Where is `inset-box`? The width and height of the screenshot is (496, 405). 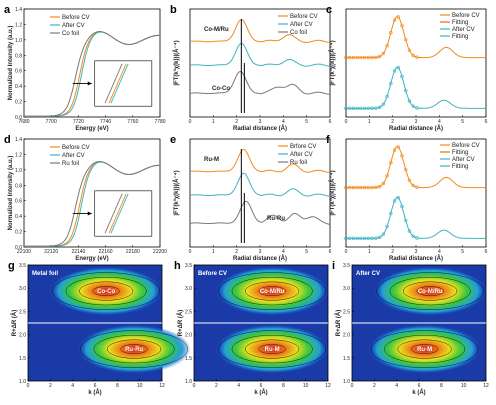 inset-box is located at coordinates (123, 83).